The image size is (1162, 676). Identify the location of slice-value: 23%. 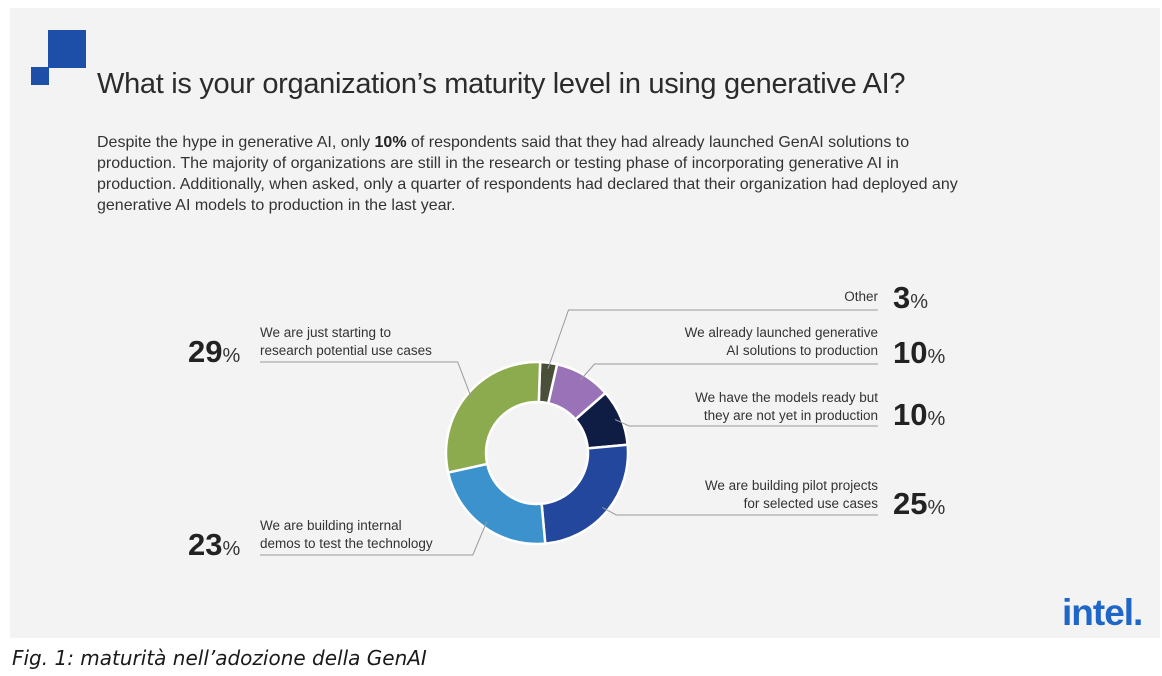
(214, 544).